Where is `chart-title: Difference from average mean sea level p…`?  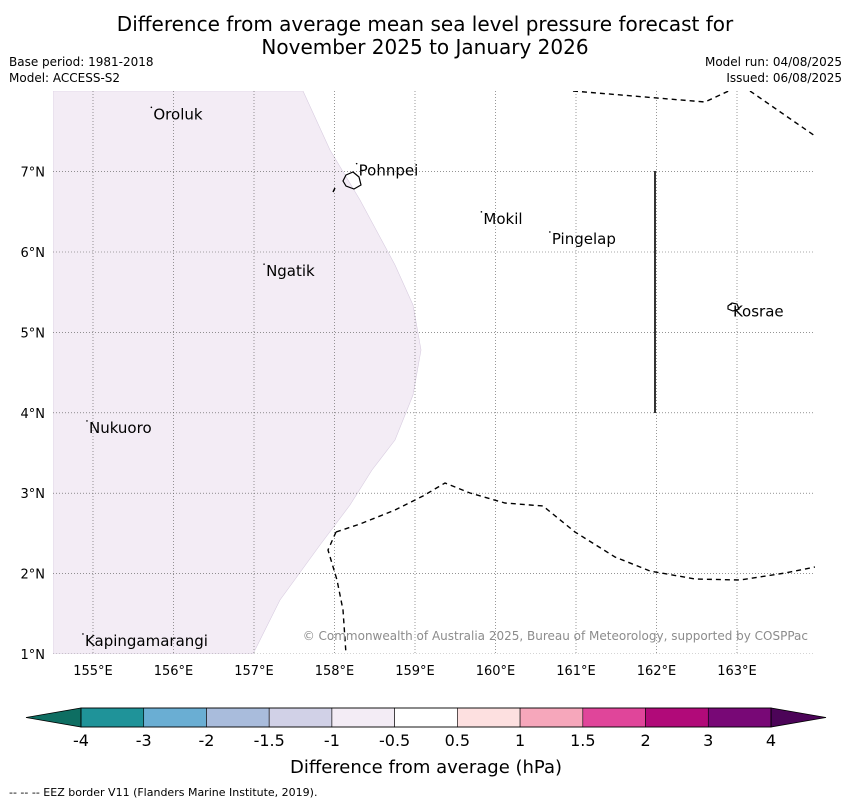 chart-title: Difference from average mean sea level p… is located at coordinates (425, 36).